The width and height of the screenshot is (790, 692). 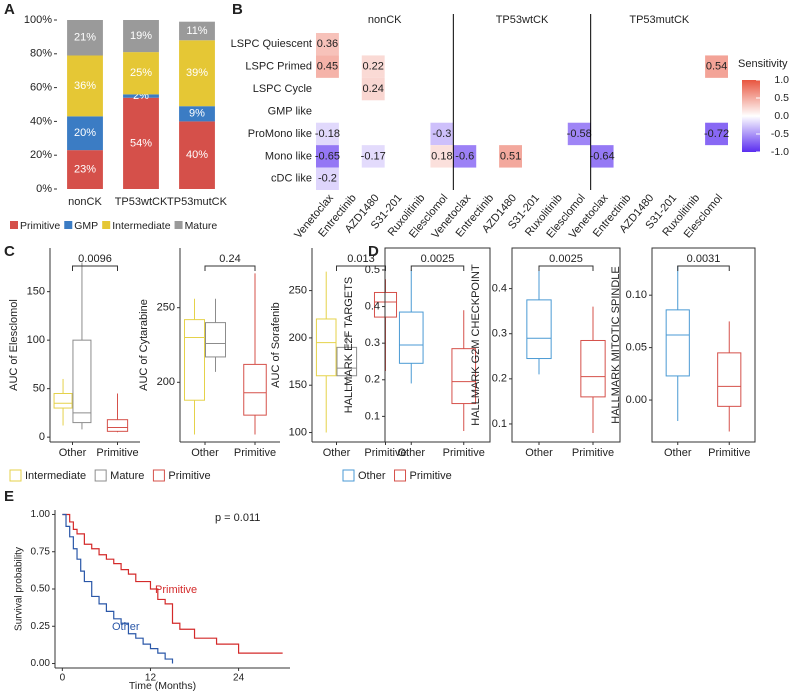 I want to click on p-value: p = 0.011, so click(x=237, y=518).